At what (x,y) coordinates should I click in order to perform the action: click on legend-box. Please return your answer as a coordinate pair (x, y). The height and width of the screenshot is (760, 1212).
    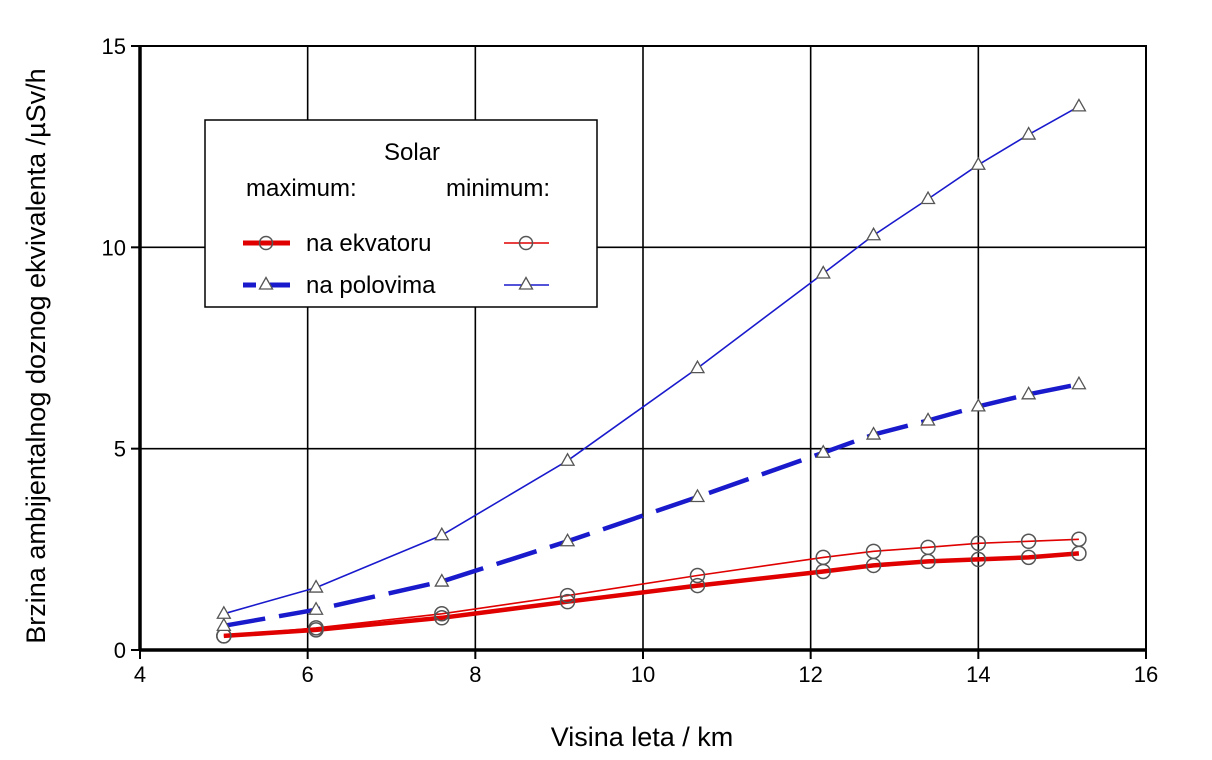
    Looking at the image, I should click on (401, 213).